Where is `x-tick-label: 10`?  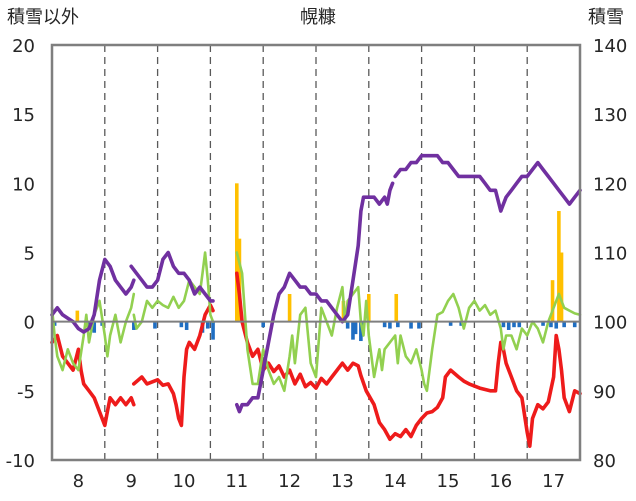
x-tick-label: 10 is located at coordinates (184, 481).